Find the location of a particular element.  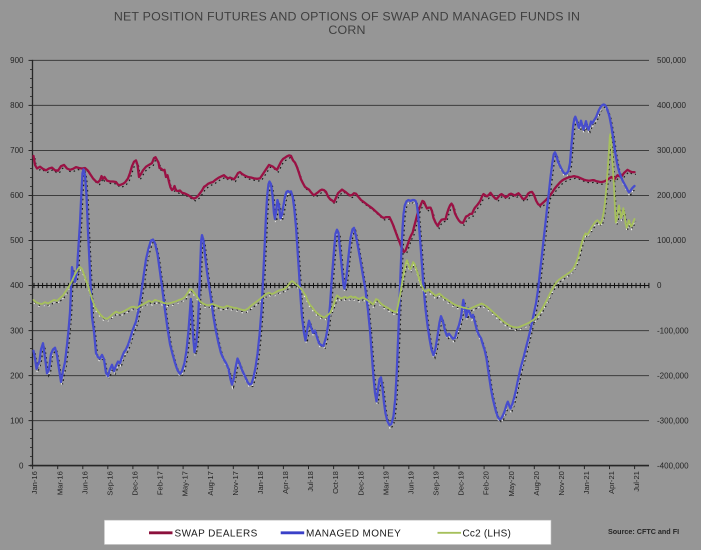

svg-text: SWAP DEALERS is located at coordinates (216, 533).